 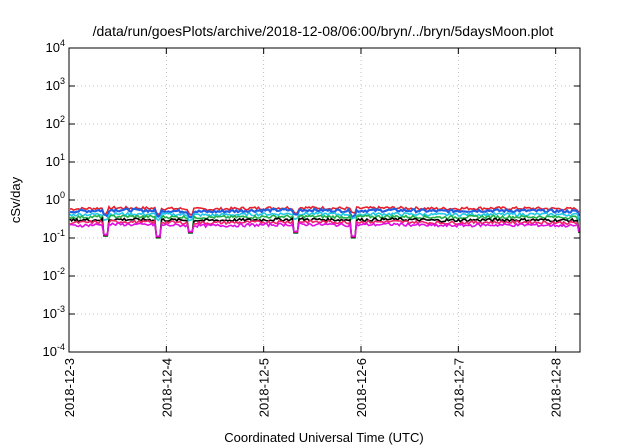 What do you see at coordinates (54, 236) in the screenshot?
I see `y-tick-label: 10⁻¹` at bounding box center [54, 236].